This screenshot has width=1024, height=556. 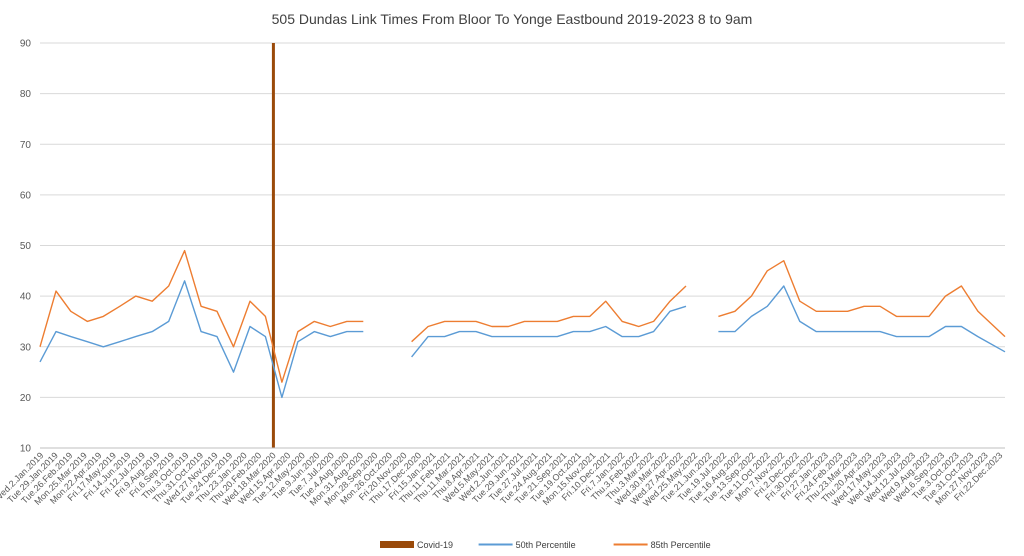 What do you see at coordinates (26, 145) in the screenshot?
I see `y-tick-label: 70` at bounding box center [26, 145].